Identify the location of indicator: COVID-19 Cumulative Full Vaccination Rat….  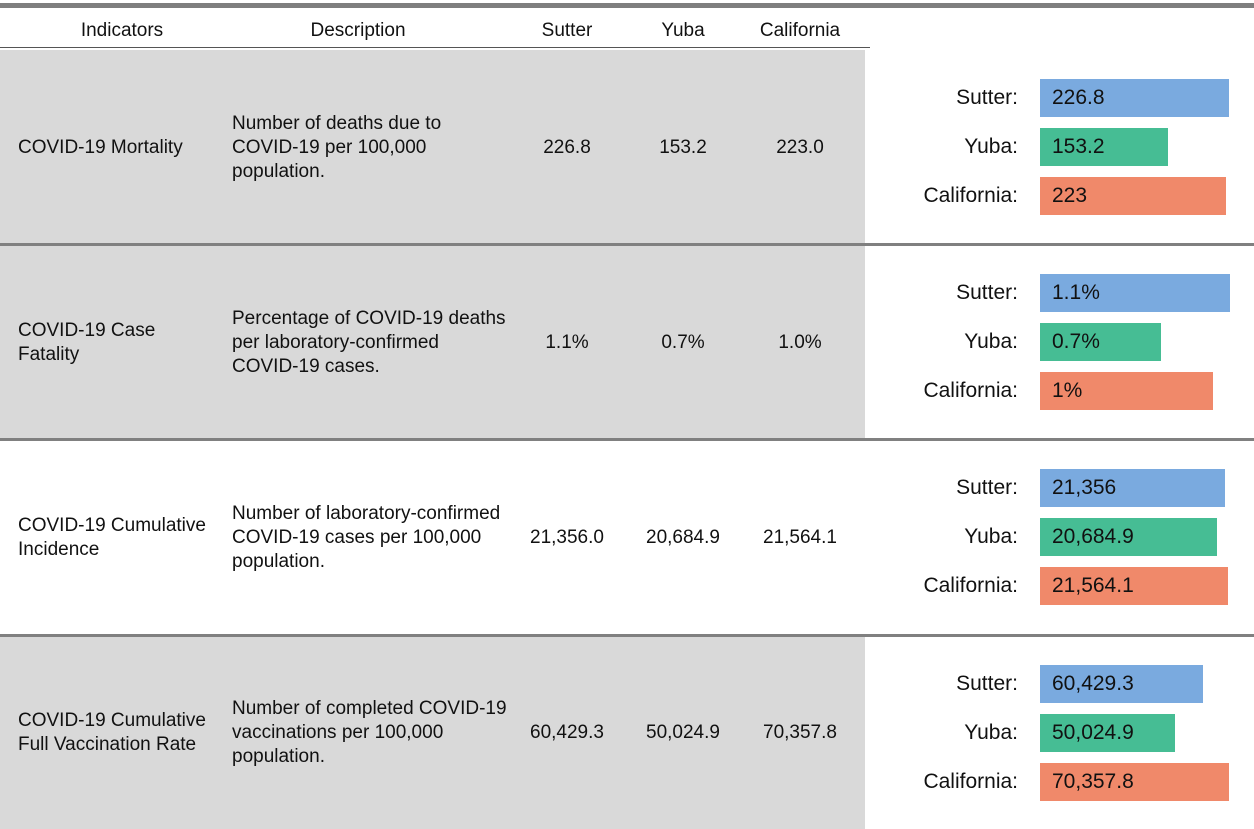
(112, 732).